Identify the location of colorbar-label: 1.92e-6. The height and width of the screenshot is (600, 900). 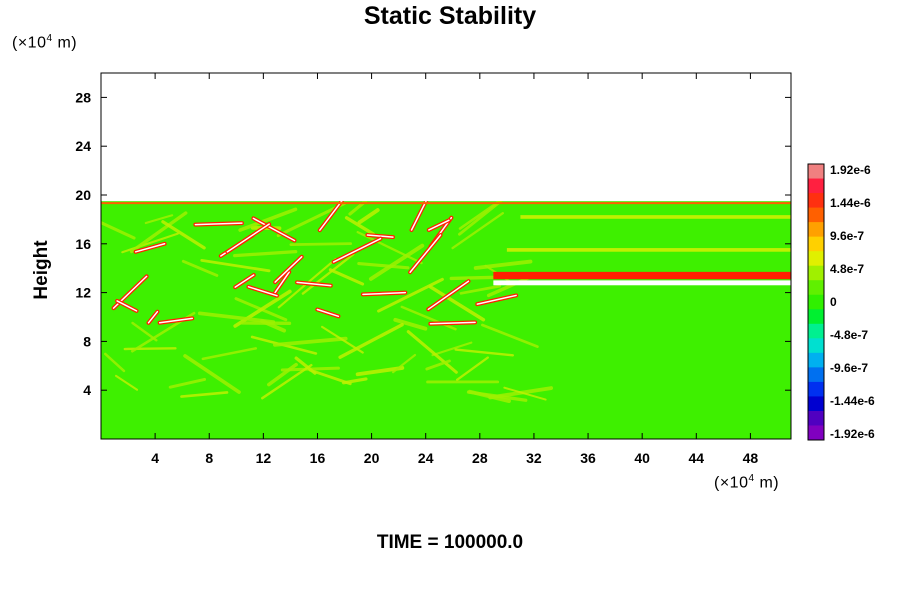
(850, 170).